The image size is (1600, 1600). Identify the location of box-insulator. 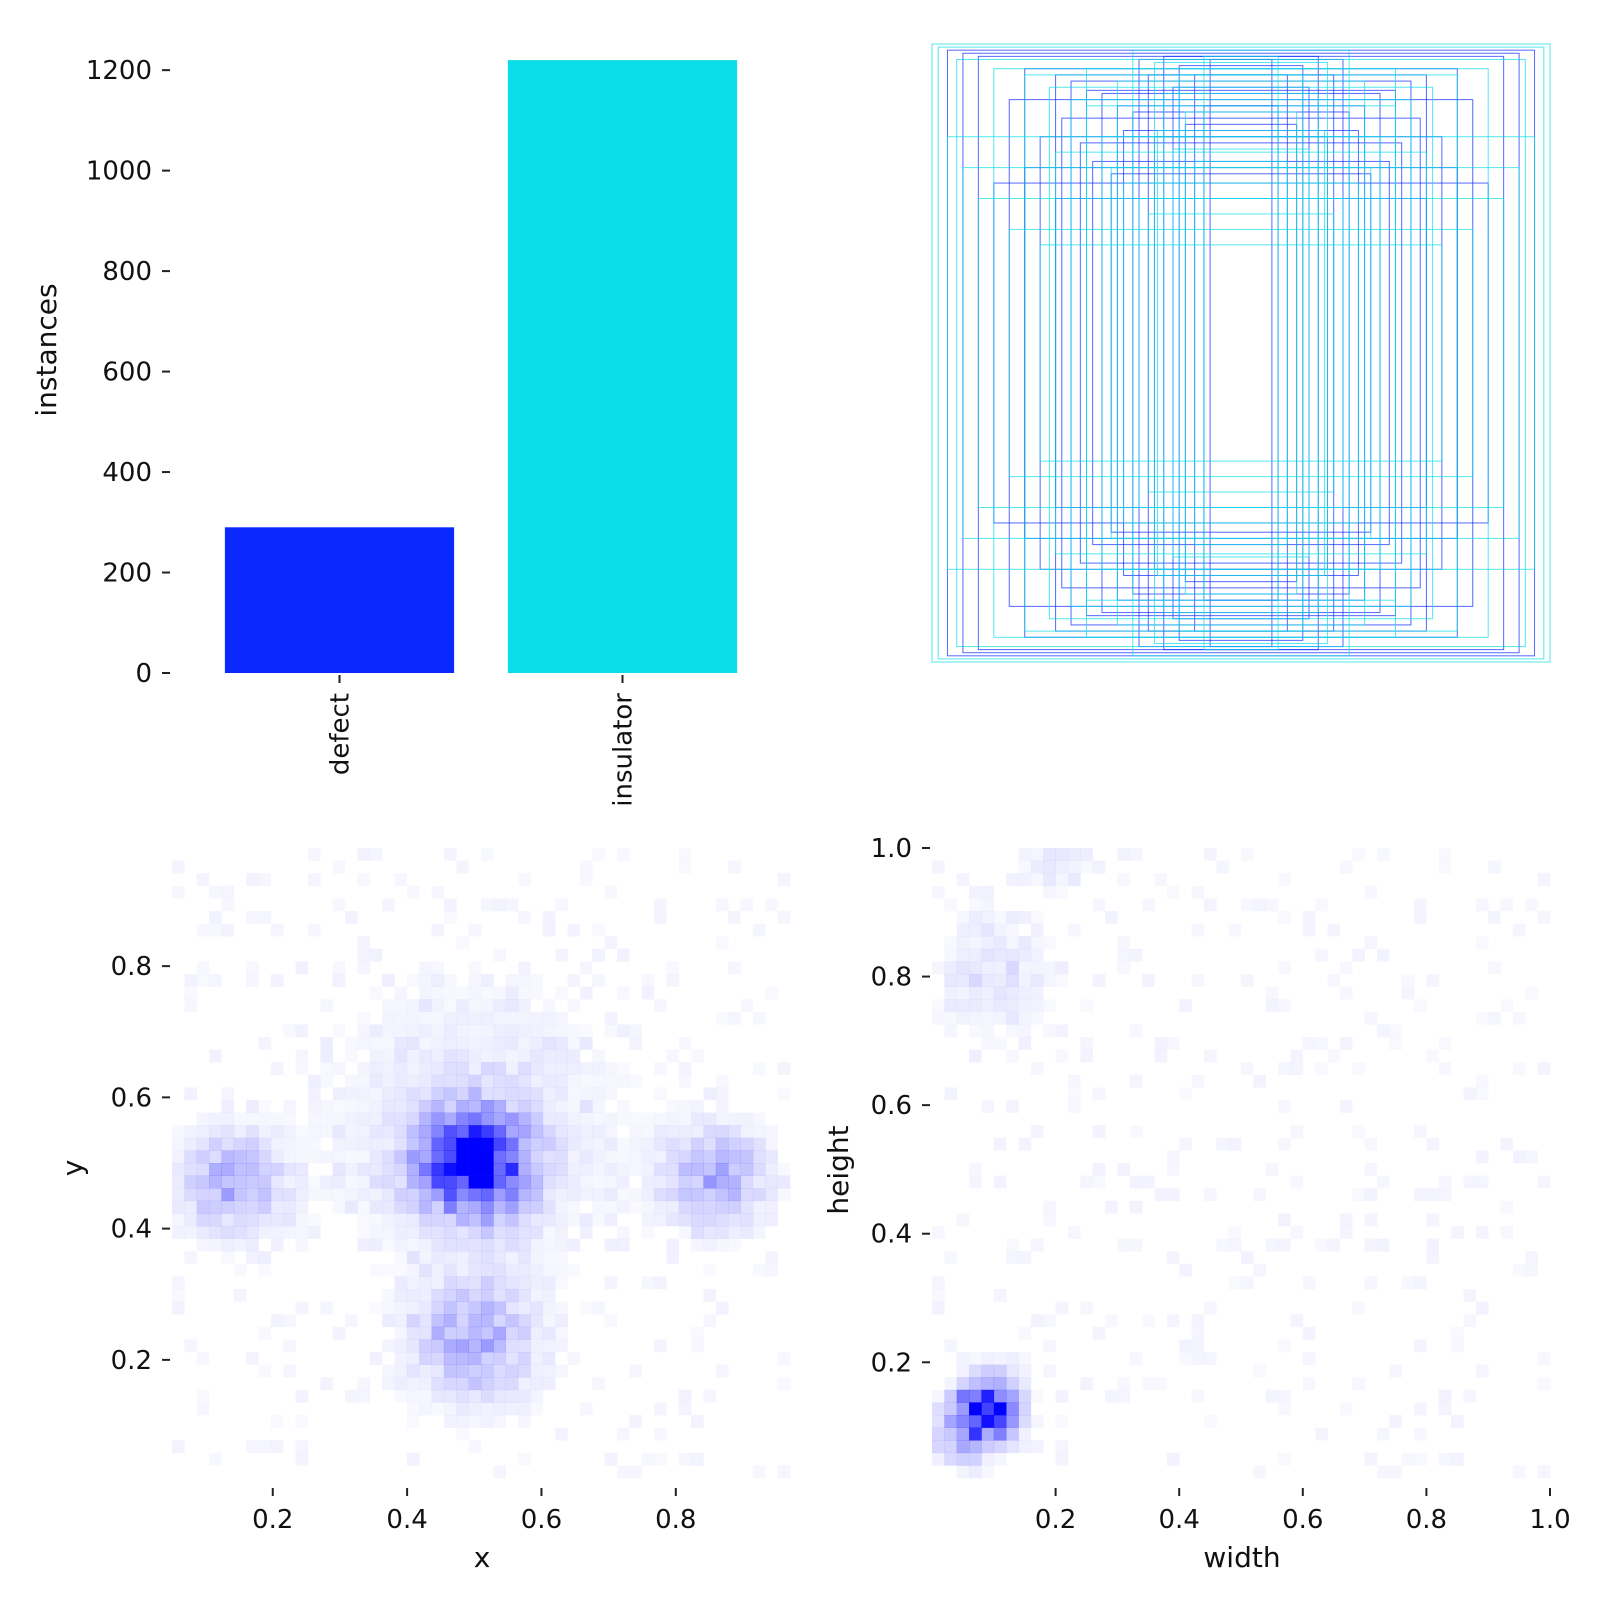
(1241, 353).